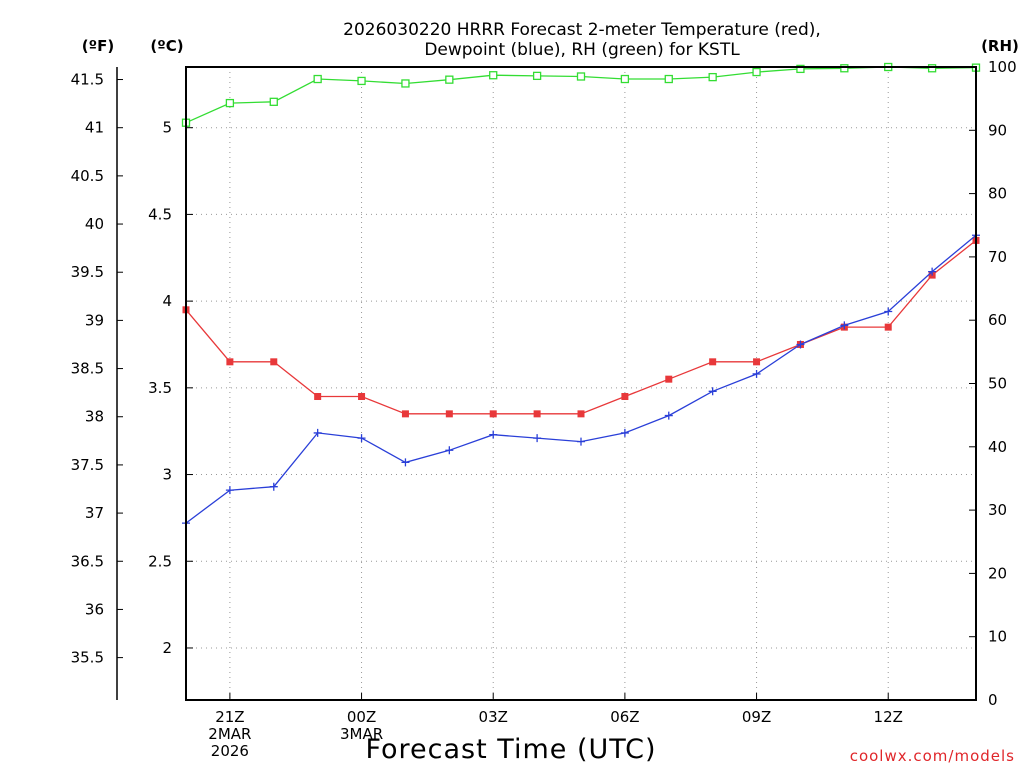 The width and height of the screenshot is (1024, 768). I want to click on time-tick-label: 12Z, so click(888, 717).